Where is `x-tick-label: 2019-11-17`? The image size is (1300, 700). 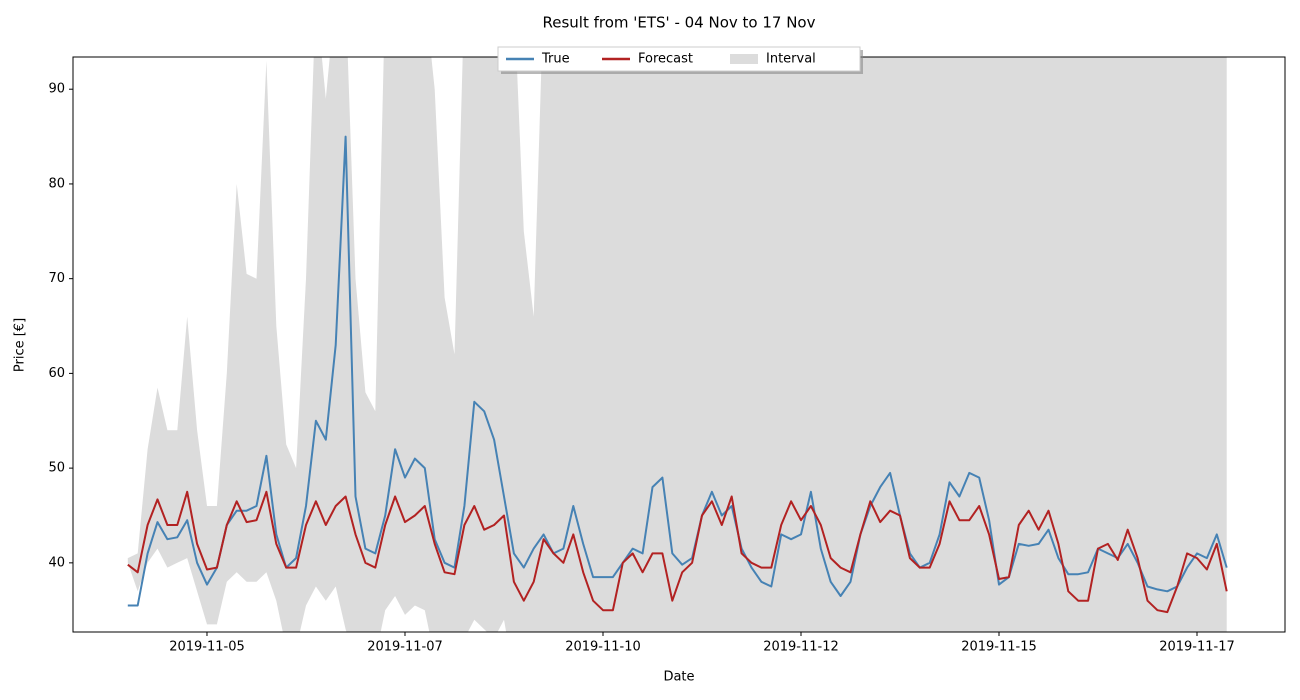
x-tick-label: 2019-11-17 is located at coordinates (1197, 647).